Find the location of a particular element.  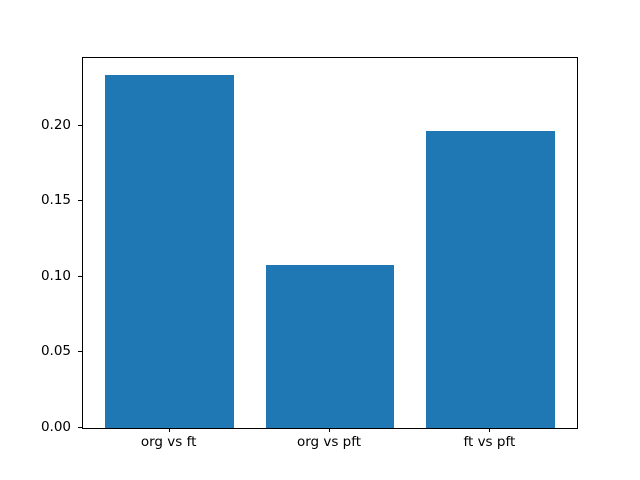

x-tick-label: org vs pft is located at coordinates (329, 442).